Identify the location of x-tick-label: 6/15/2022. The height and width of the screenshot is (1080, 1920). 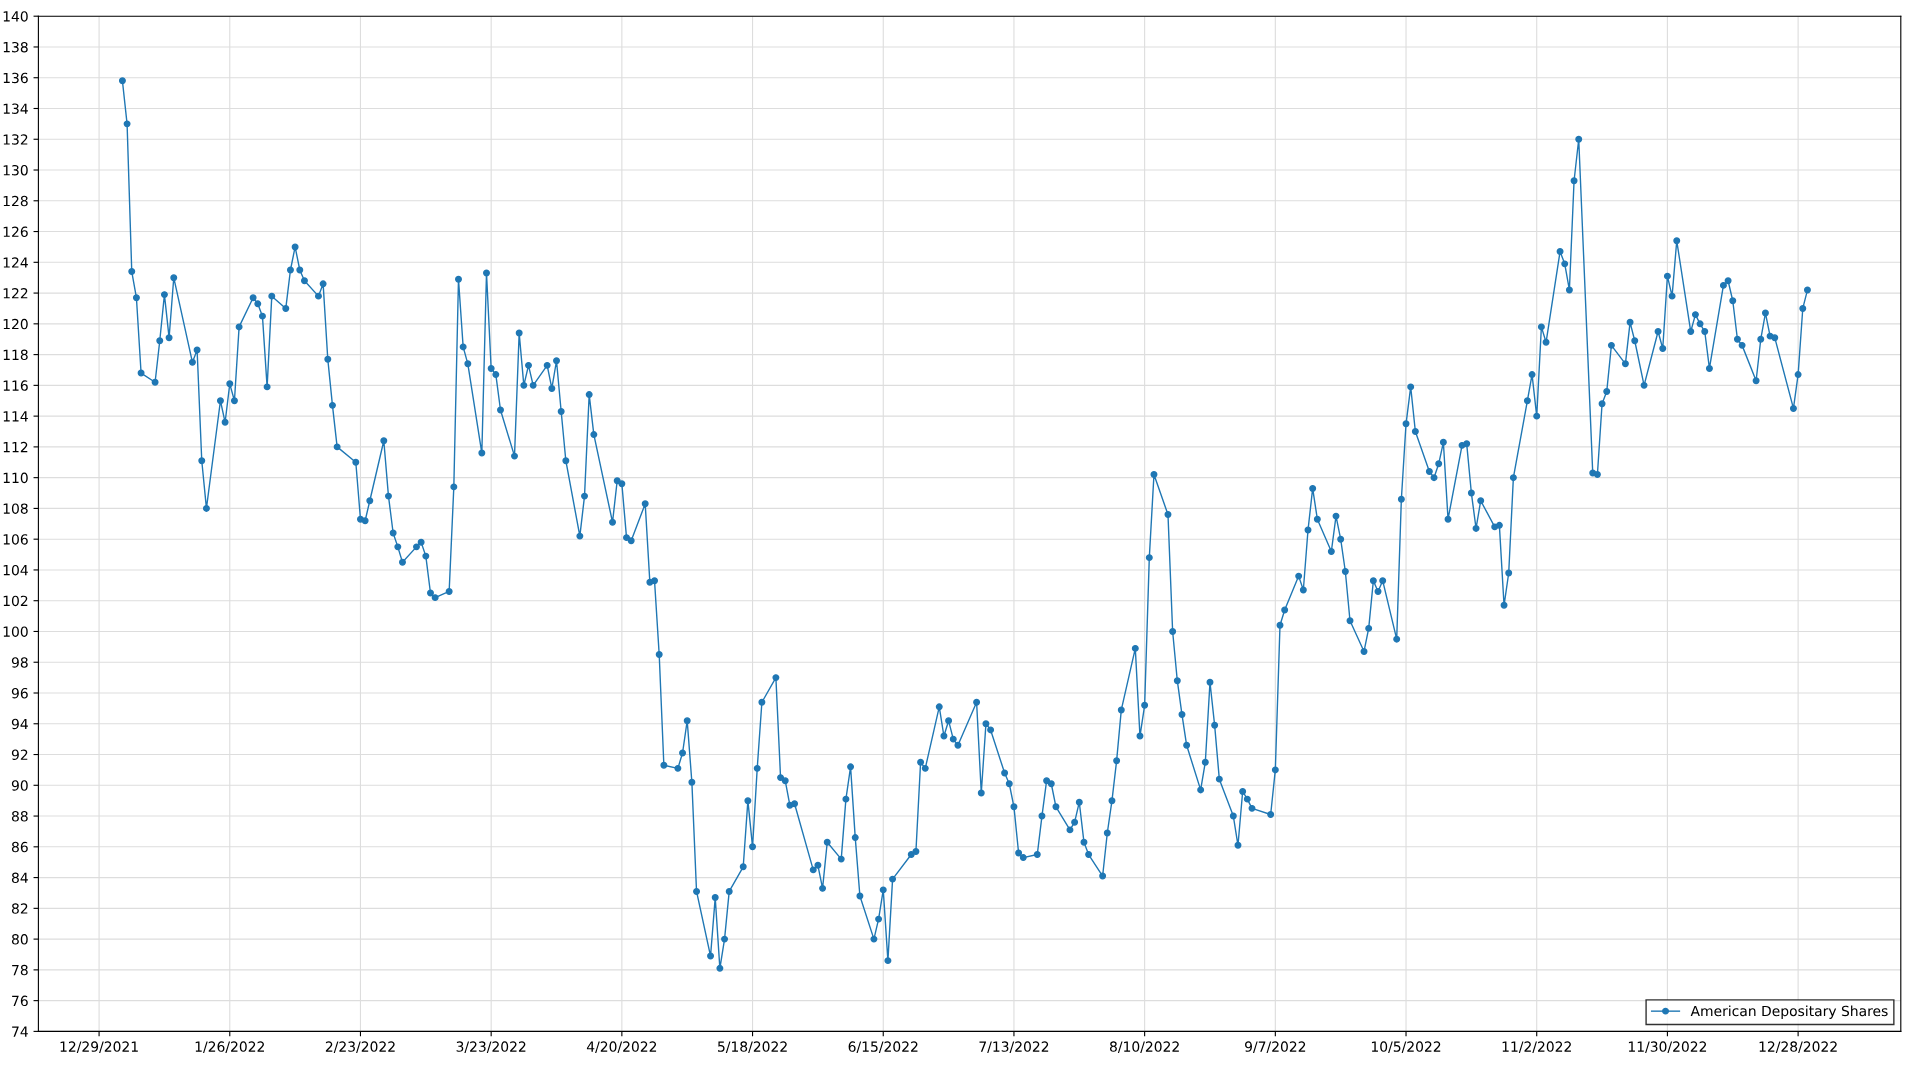
(883, 1047).